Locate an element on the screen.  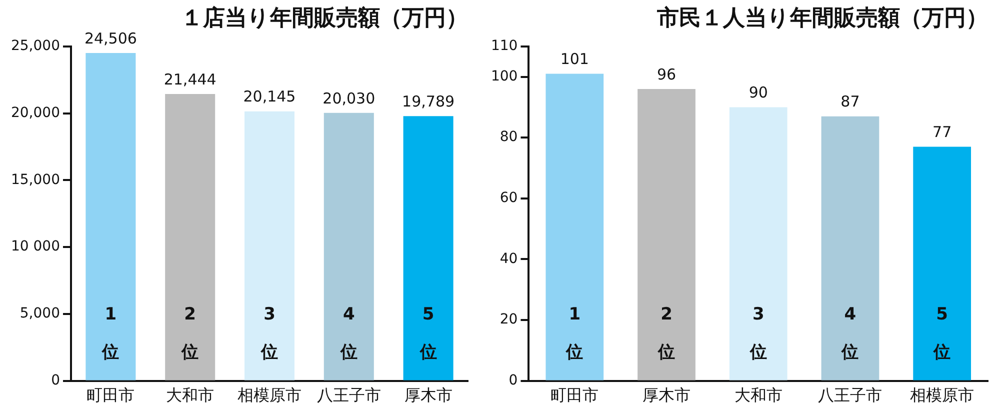
y-tick-label: 5,000 is located at coordinates (40, 314).